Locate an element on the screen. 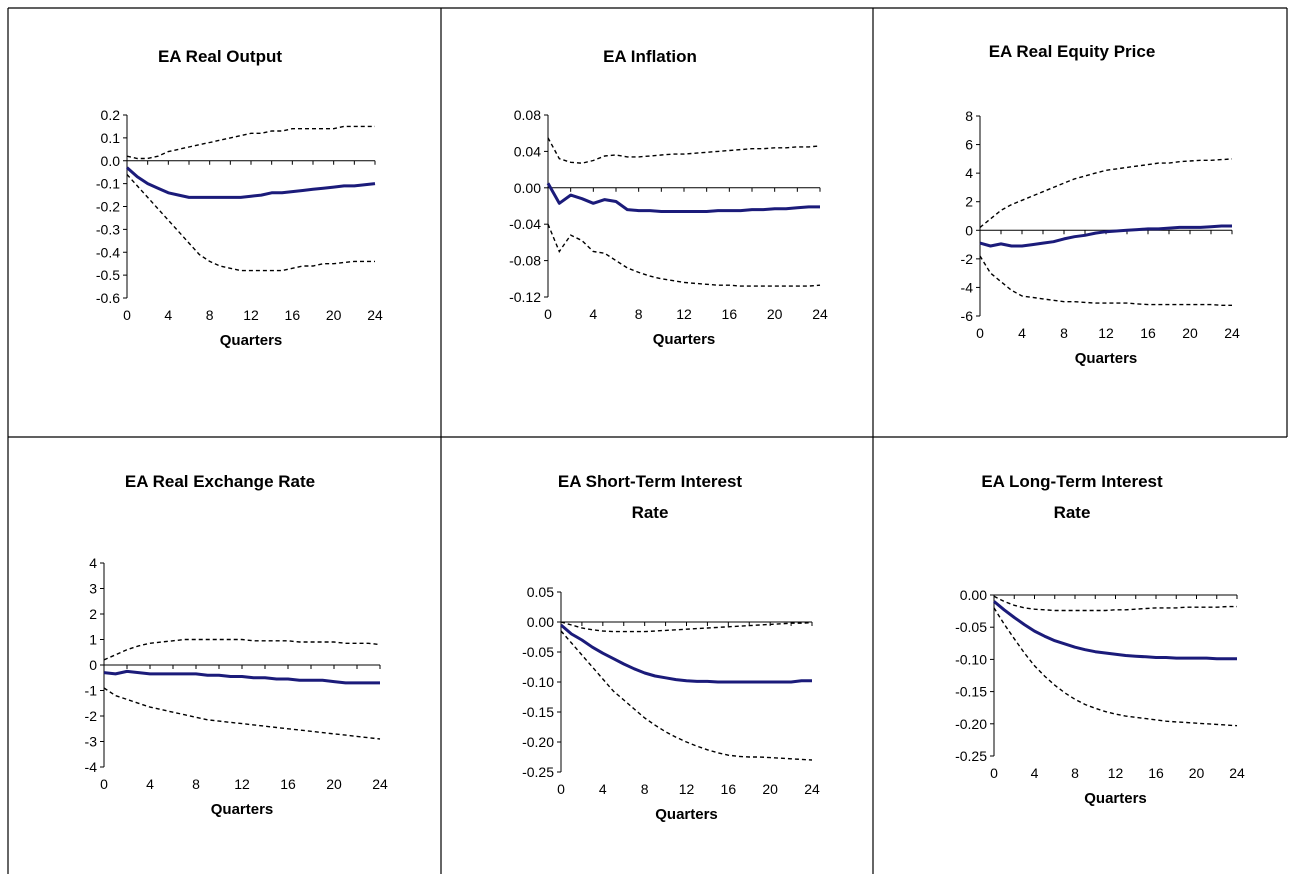 This screenshot has width=1293, height=874. y-tick-label: 0.2 is located at coordinates (111, 115).